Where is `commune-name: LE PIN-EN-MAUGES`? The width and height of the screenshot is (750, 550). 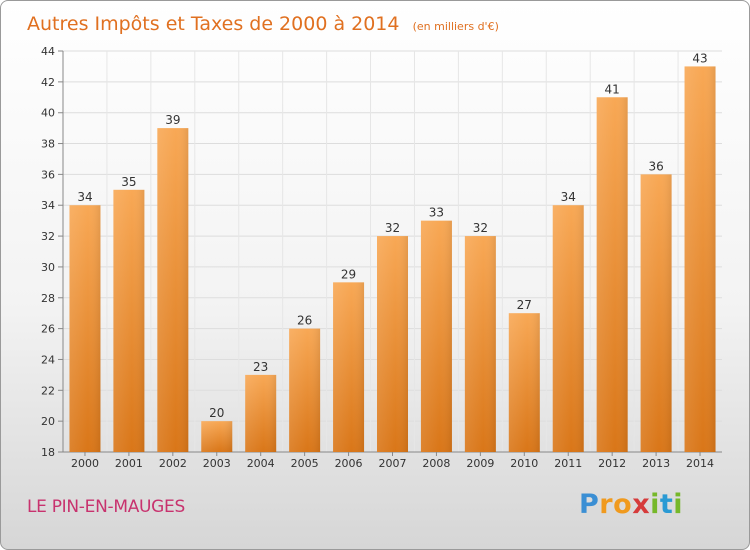 commune-name: LE PIN-EN-MAUGES is located at coordinates (106, 507).